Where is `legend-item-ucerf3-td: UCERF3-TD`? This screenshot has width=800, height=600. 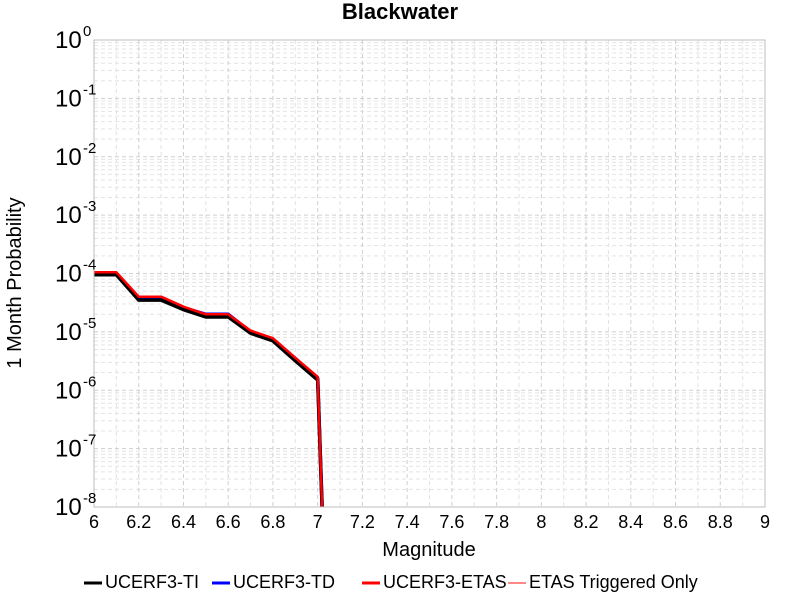 legend-item-ucerf3-td: UCERF3-TD is located at coordinates (273, 582).